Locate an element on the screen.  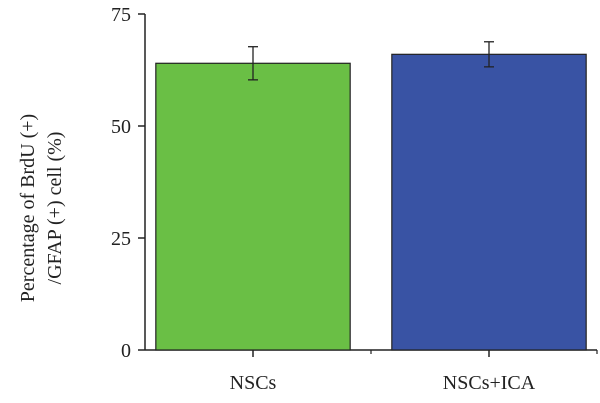
y-tick-label: 75 is located at coordinates (121, 15).